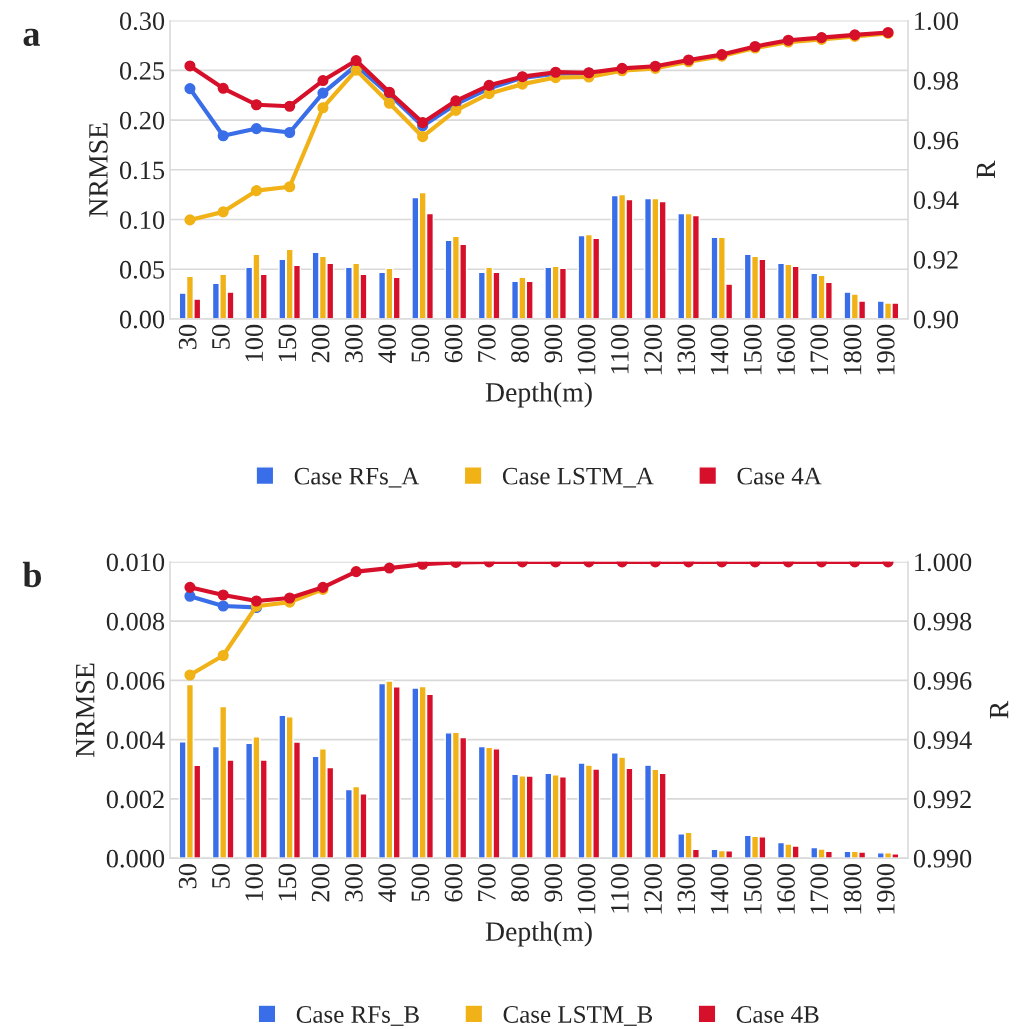 The width and height of the screenshot is (1033, 1029). Describe the element at coordinates (142, 269) in the screenshot. I see `y-tick-label: 0.05` at that location.